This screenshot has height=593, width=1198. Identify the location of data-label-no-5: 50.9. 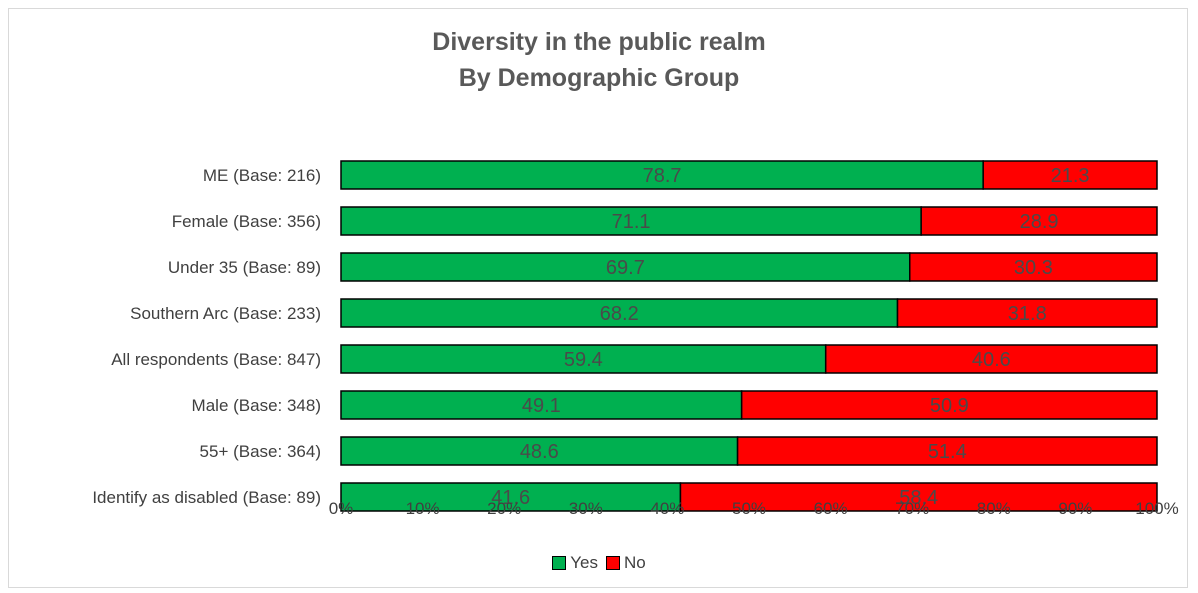
(949, 406).